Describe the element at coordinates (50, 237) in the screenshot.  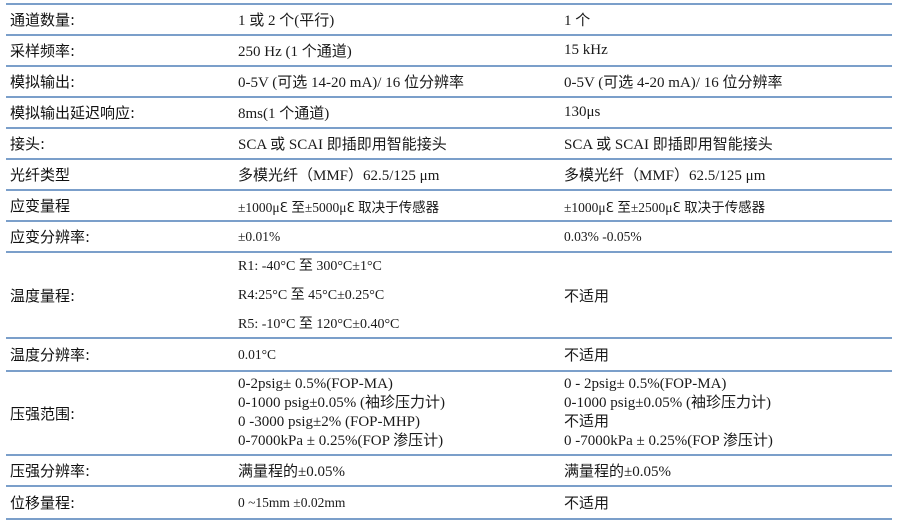
I see `spec-label: 应变分辨率:` at that location.